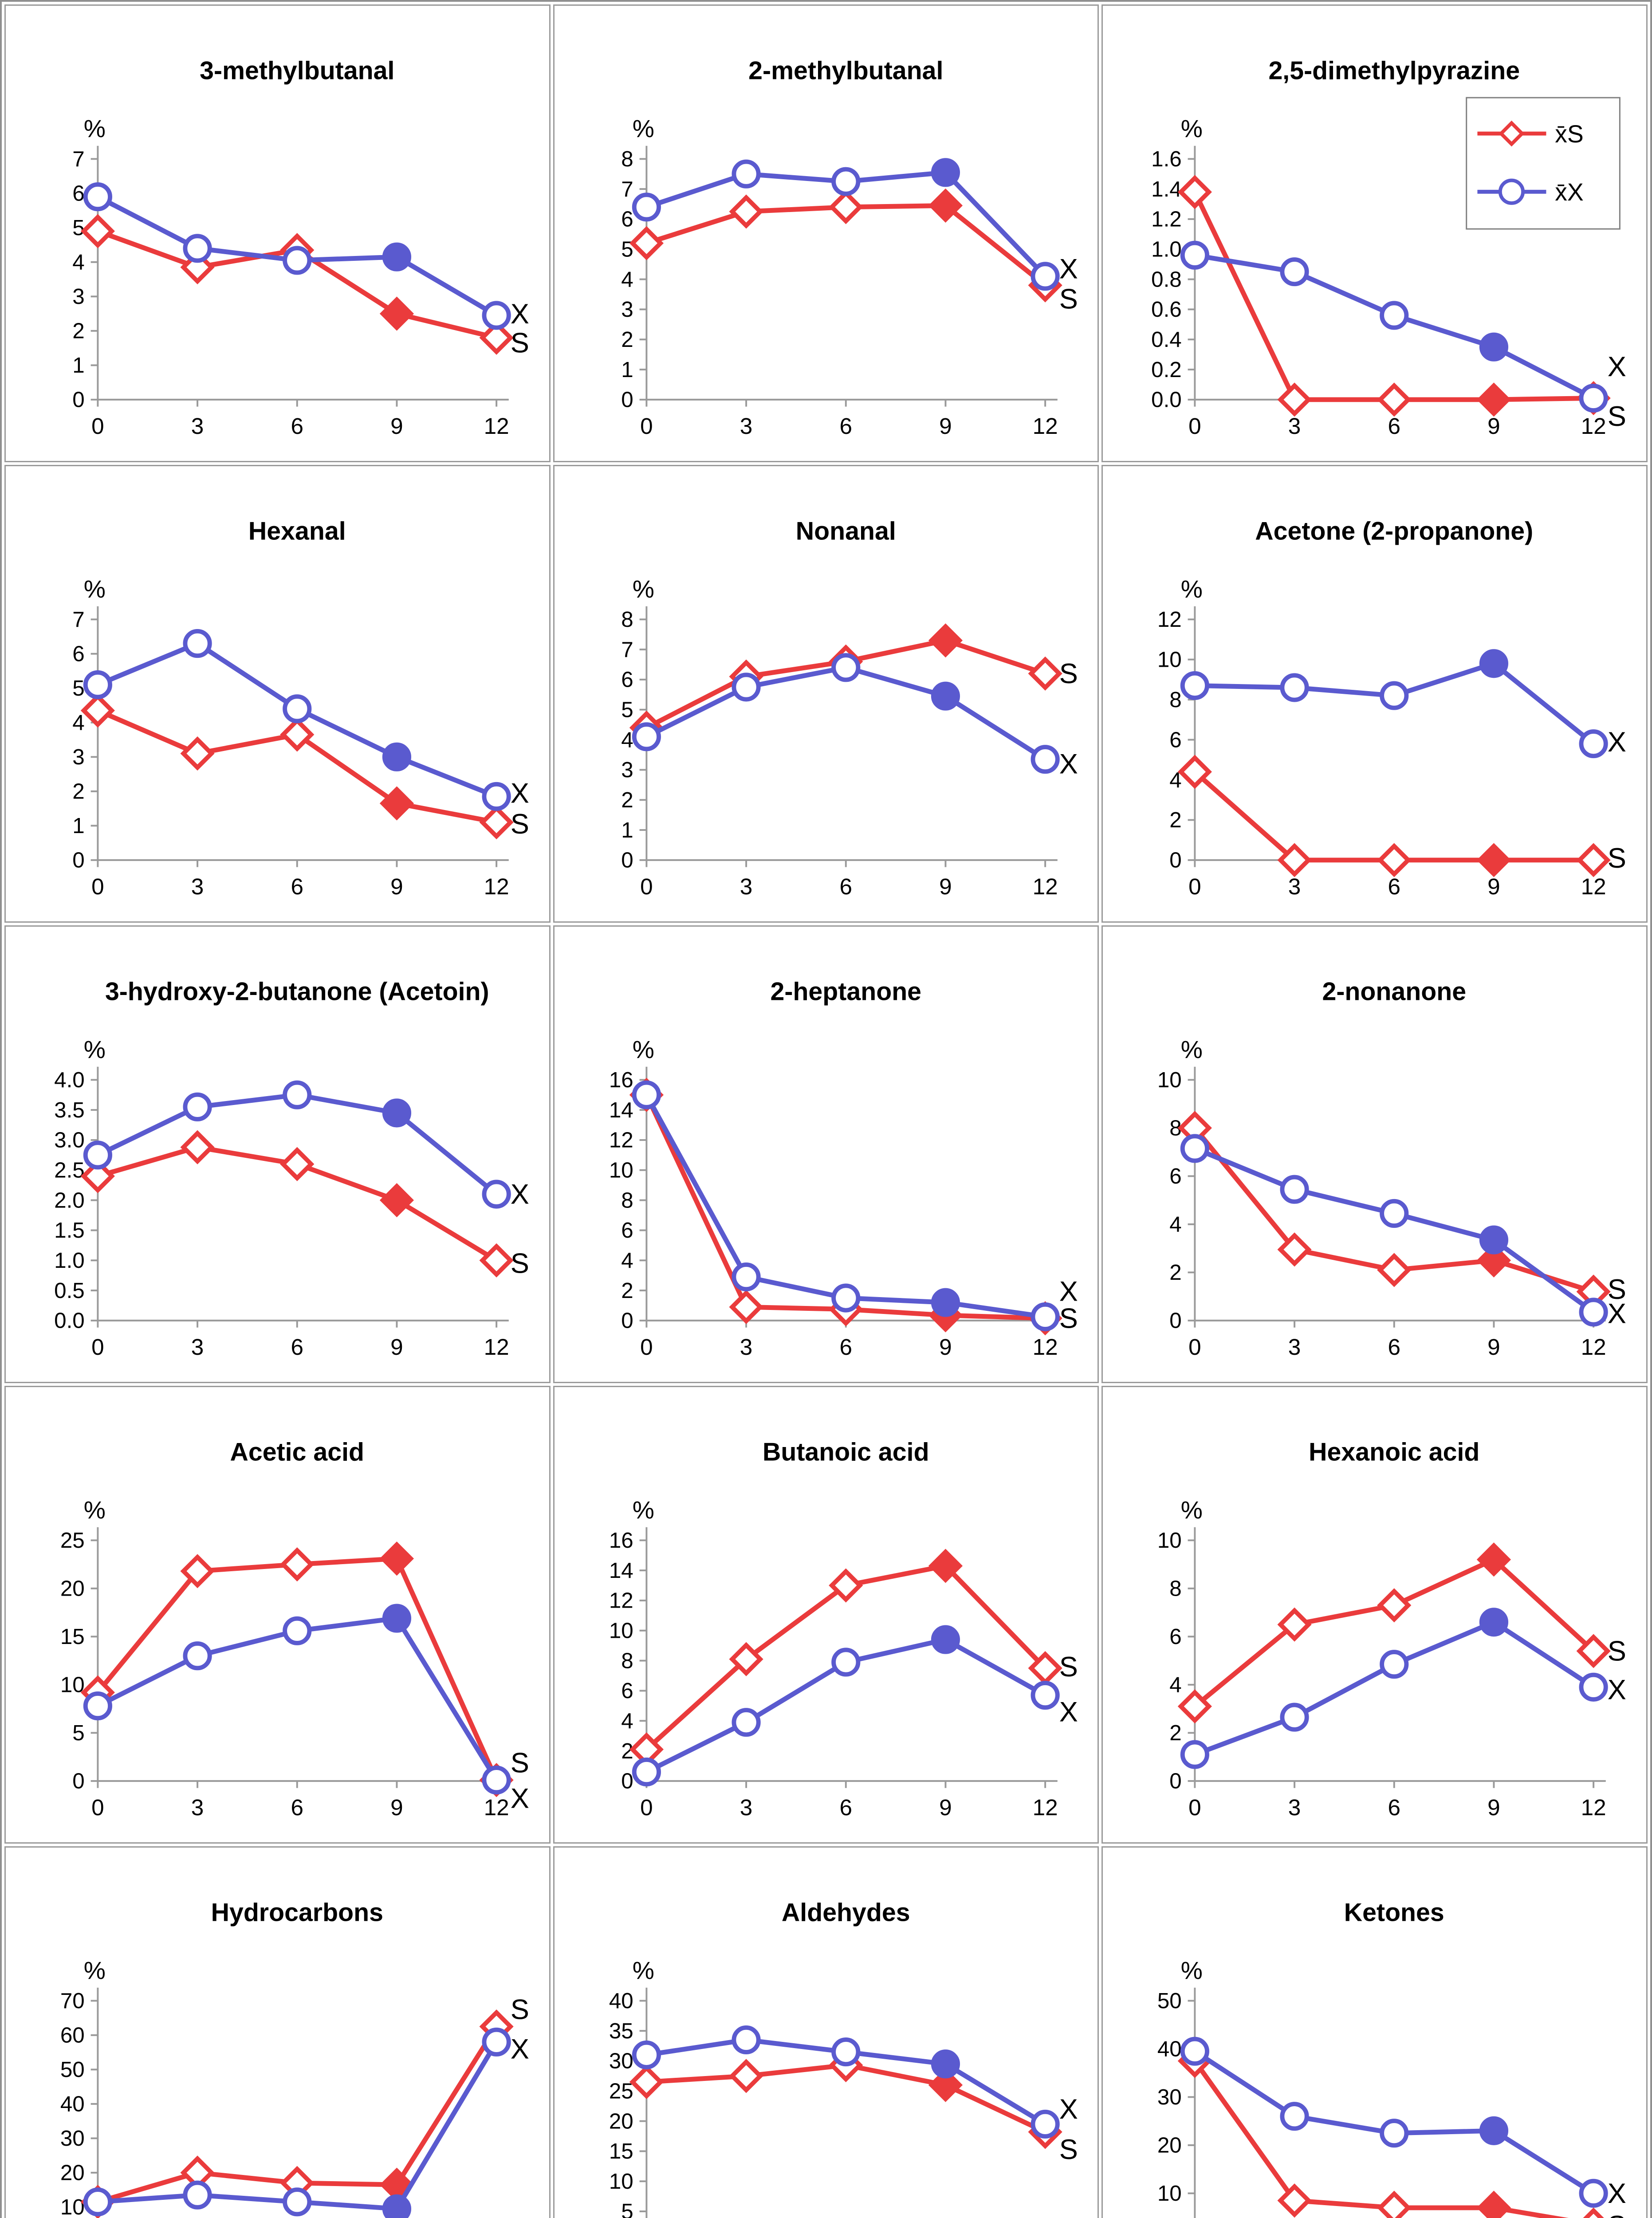 The image size is (1652, 2218). I want to click on y-tick-label: 14, so click(621, 1110).